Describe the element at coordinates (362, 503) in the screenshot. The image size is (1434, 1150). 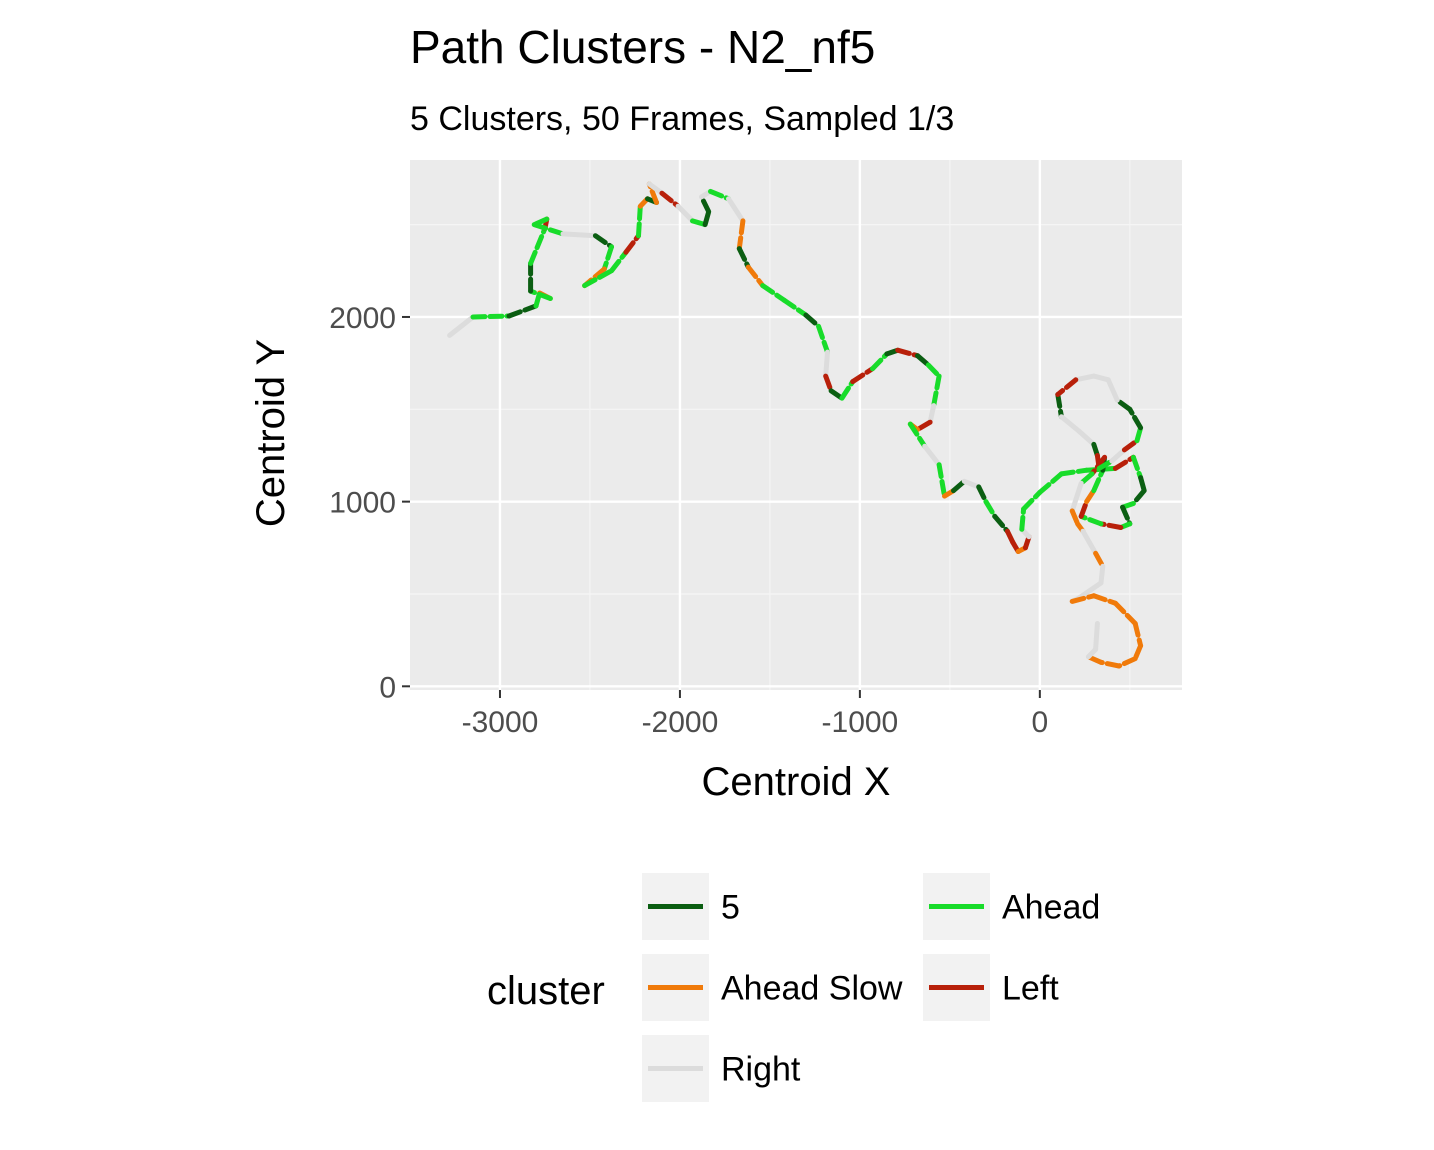
I see `y-tick-label: 1000` at that location.